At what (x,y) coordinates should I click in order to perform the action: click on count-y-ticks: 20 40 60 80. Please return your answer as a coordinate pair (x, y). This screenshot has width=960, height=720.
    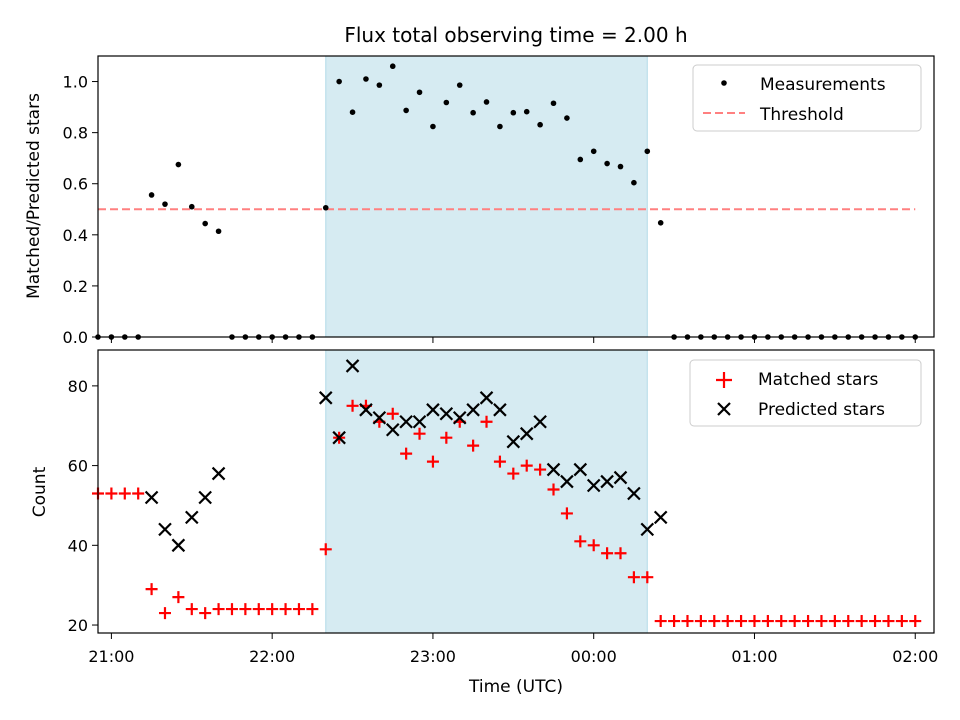
    Looking at the image, I should click on (83, 506).